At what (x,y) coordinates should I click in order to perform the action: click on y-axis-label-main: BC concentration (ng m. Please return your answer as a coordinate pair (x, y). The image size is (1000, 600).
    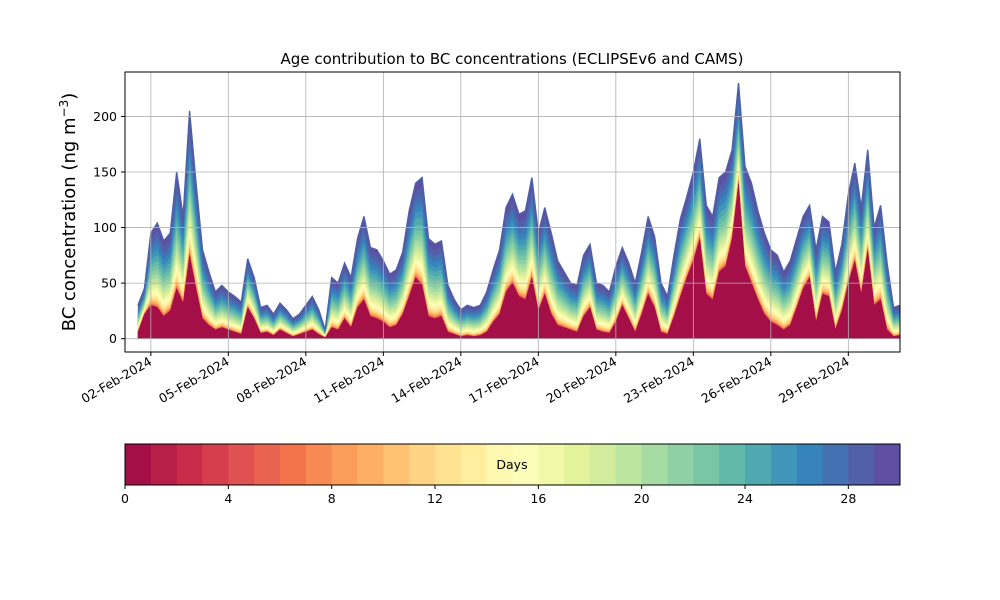
    Looking at the image, I should click on (69, 224).